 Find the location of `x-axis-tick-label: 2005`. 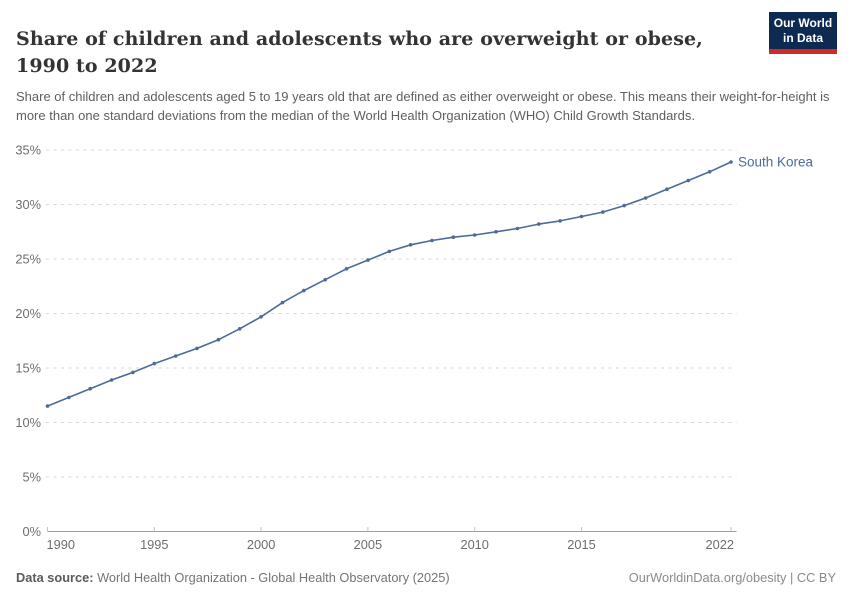

x-axis-tick-label: 2005 is located at coordinates (368, 544).